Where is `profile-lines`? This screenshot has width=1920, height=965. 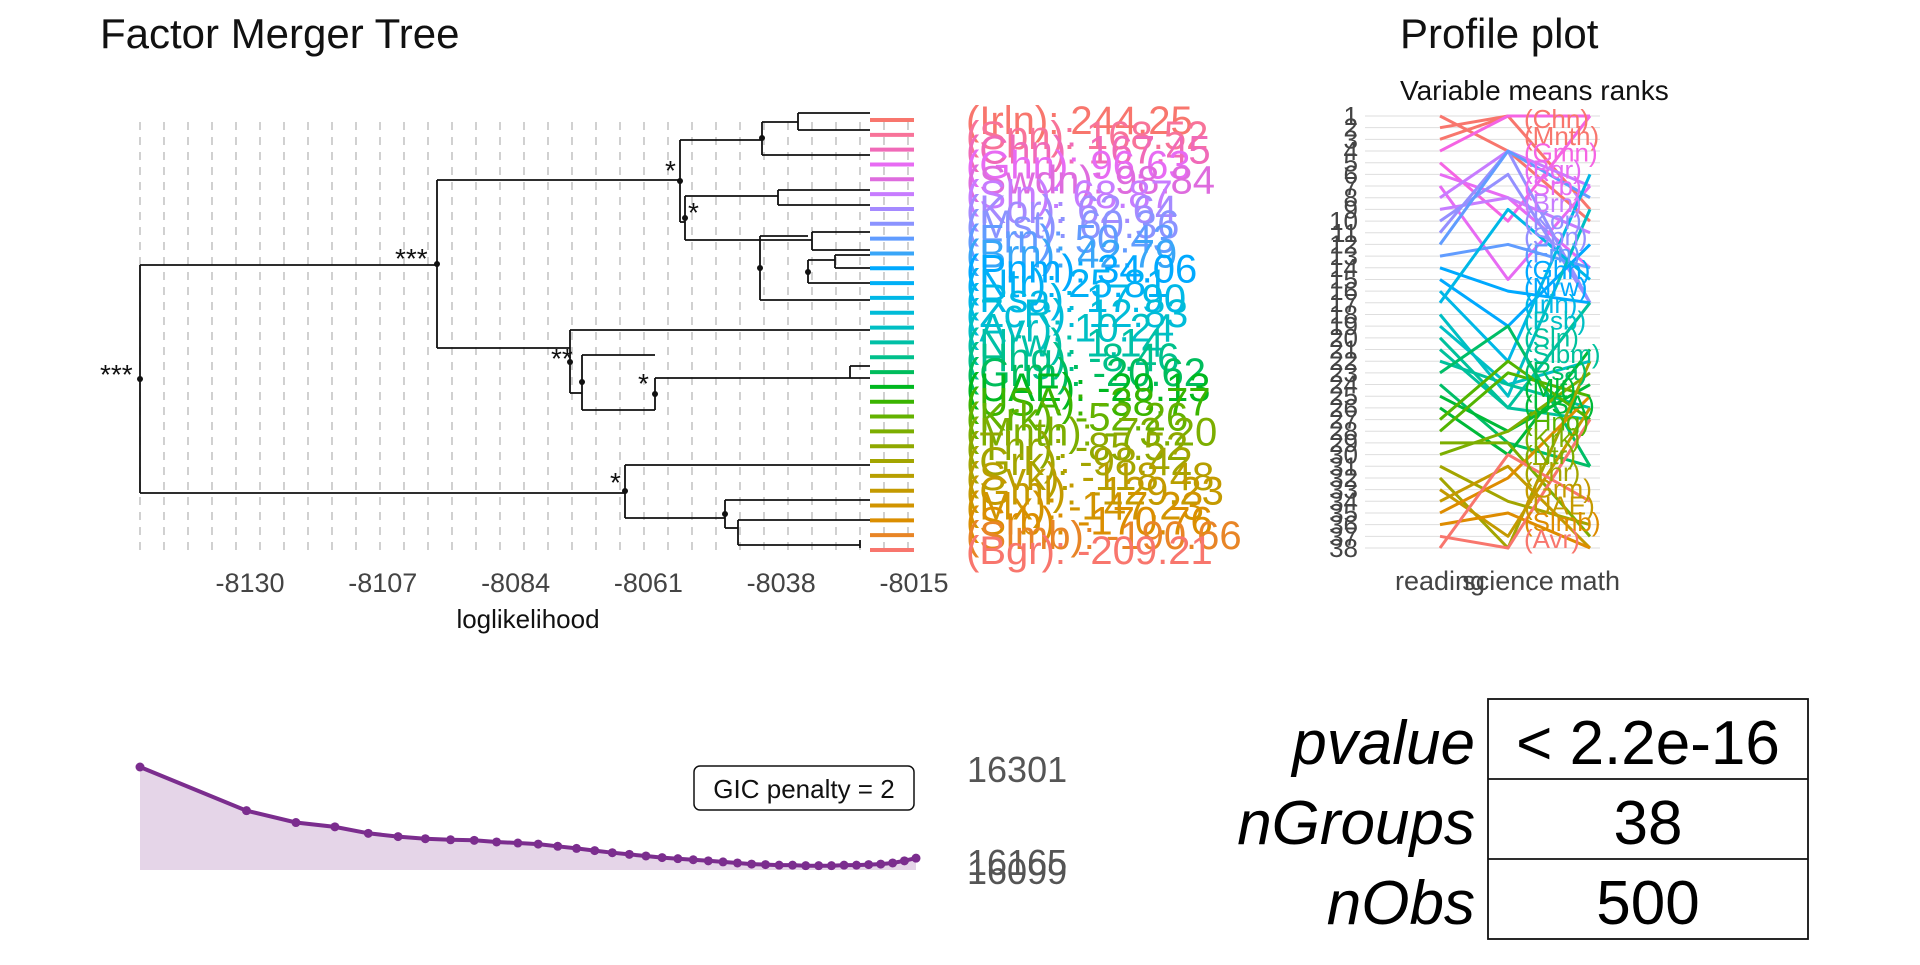
profile-lines is located at coordinates (1515, 332).